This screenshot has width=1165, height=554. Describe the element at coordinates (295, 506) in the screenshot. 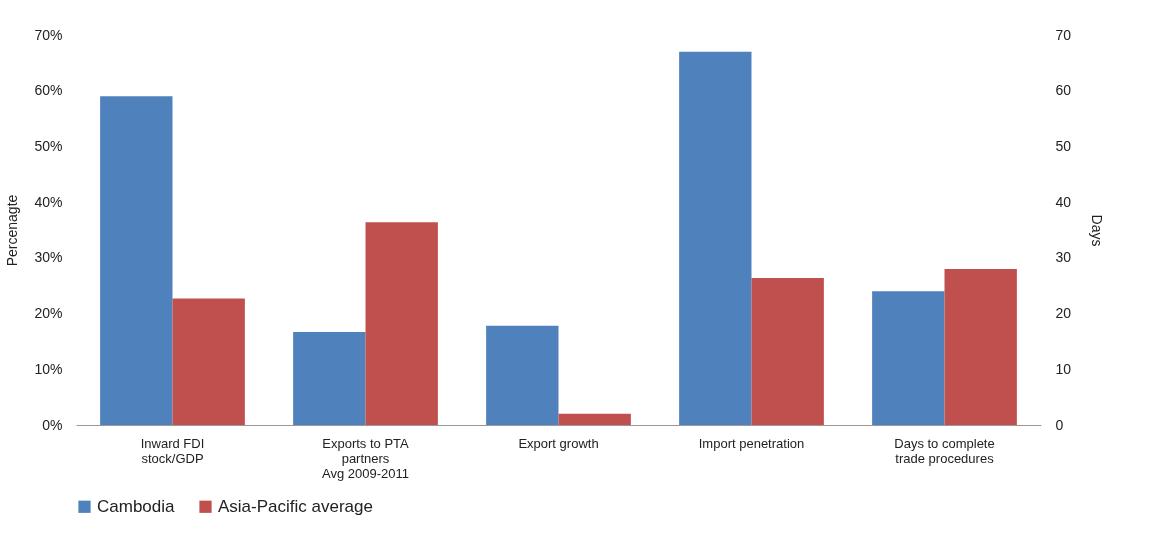

I see `legend-label: Asia-Pacific average` at that location.